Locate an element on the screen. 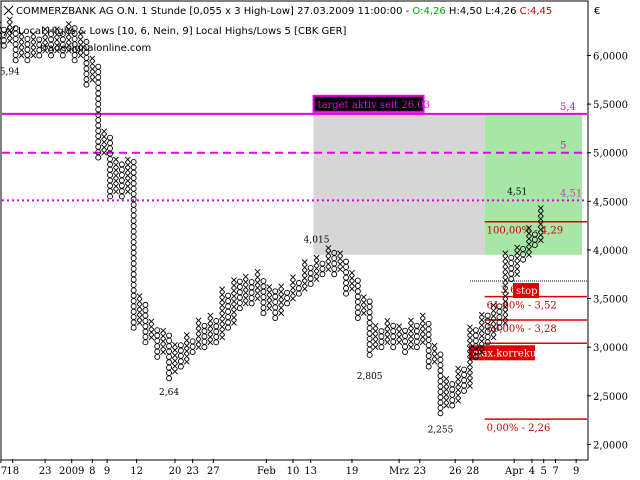  y-tick-label-3: 3,5000 is located at coordinates (610, 300).